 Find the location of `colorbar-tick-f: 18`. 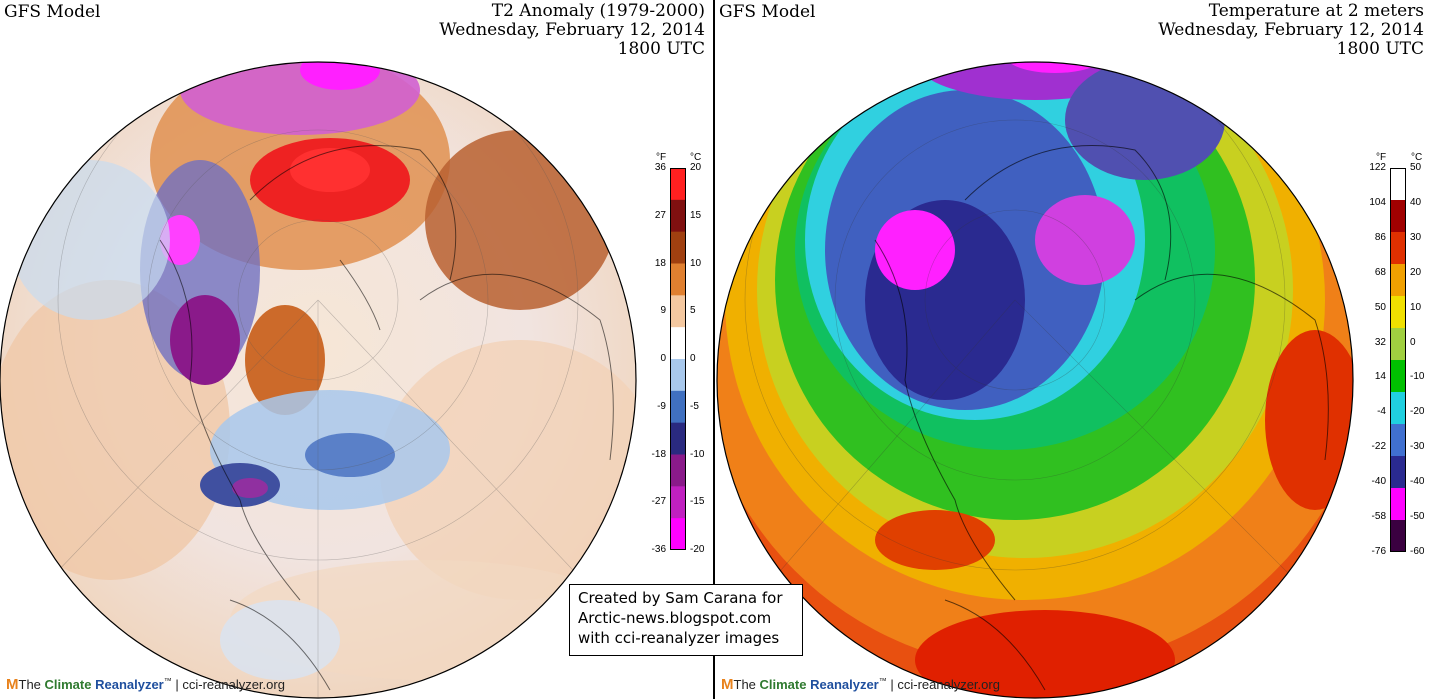

colorbar-tick-f: 18 is located at coordinates (660, 263).